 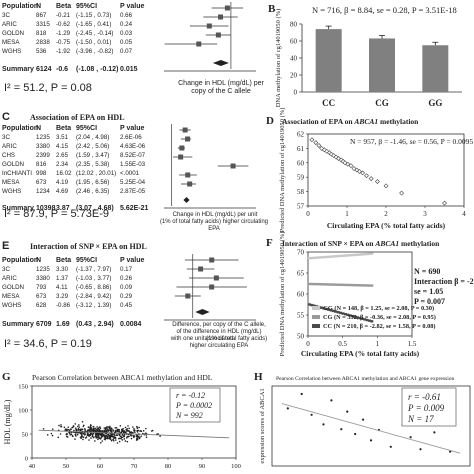 What do you see at coordinates (126, 278) in the screenshot?
I see `table-cell: 0.26` at bounding box center [126, 278].